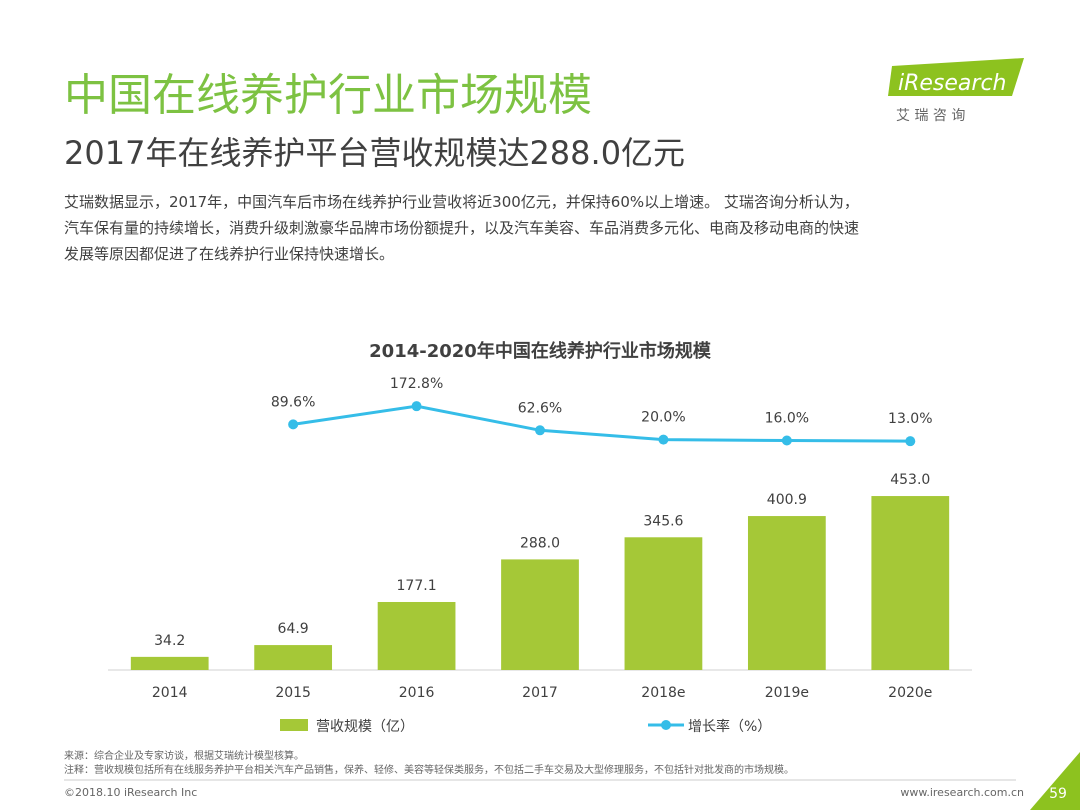  What do you see at coordinates (229, 254) in the screenshot?
I see `body-line: 发展等原因都促进了在线养护行业保持快速增长。` at bounding box center [229, 254].